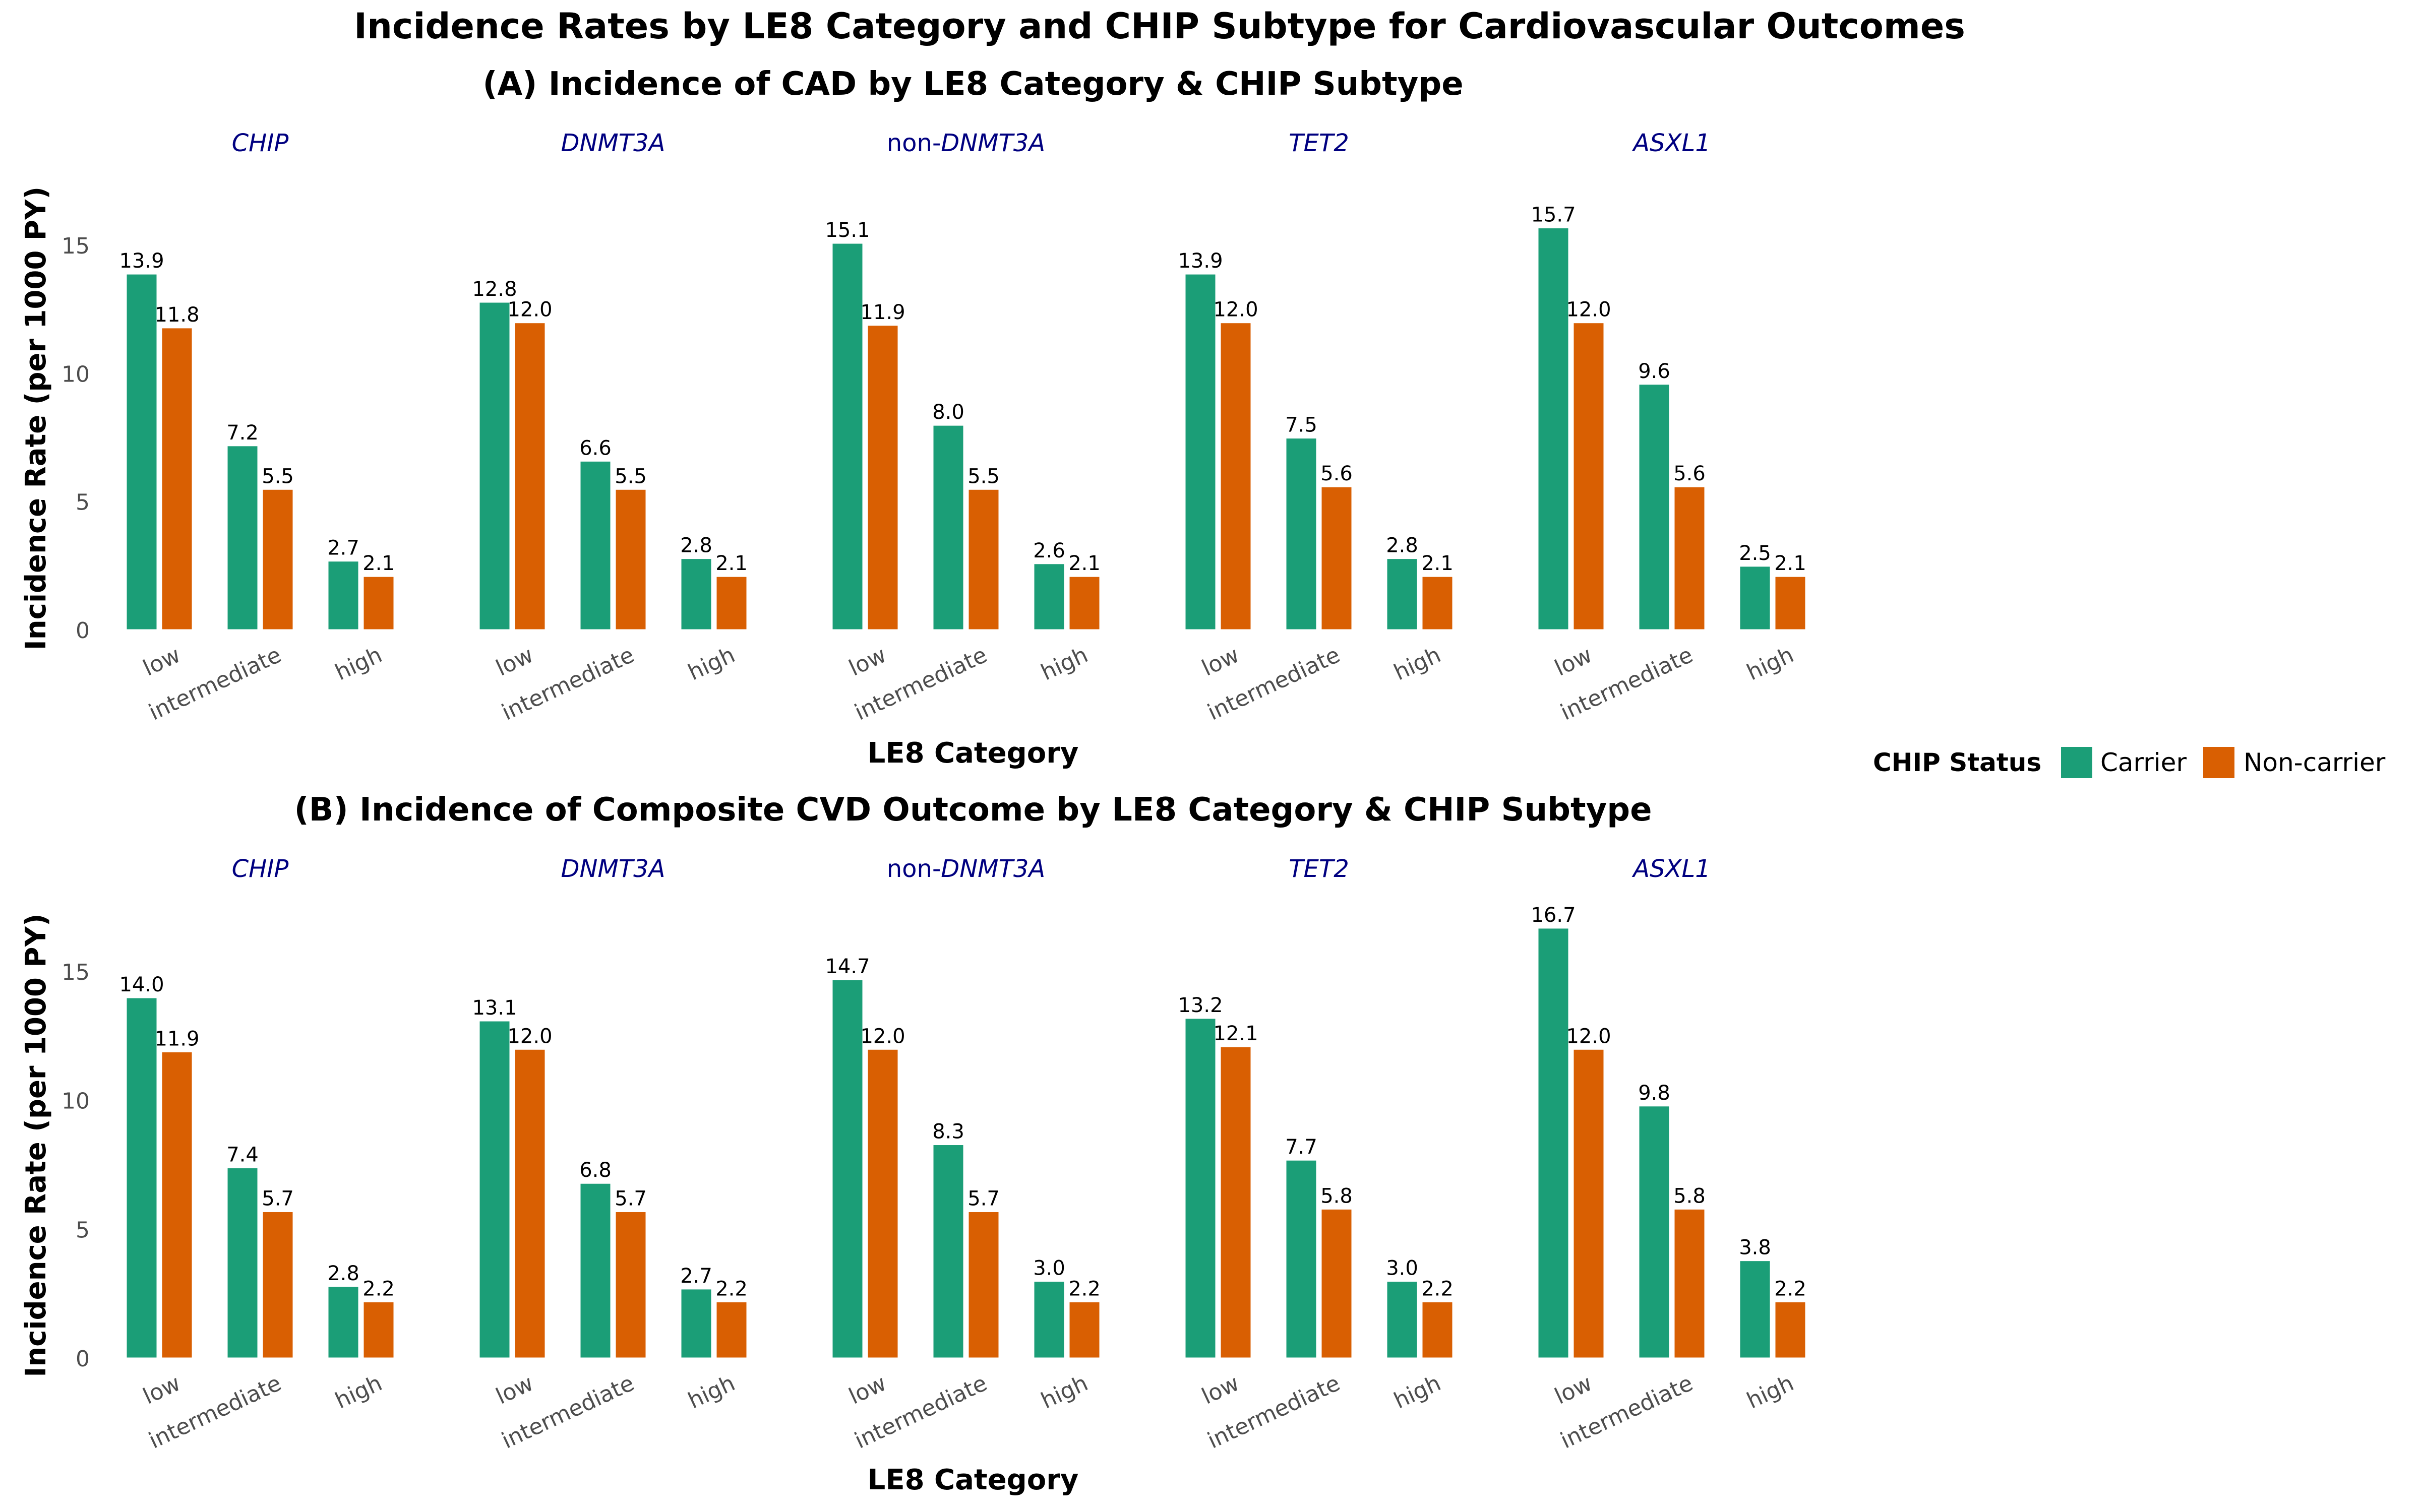  I want to click on data-label: 15.1, so click(847, 231).